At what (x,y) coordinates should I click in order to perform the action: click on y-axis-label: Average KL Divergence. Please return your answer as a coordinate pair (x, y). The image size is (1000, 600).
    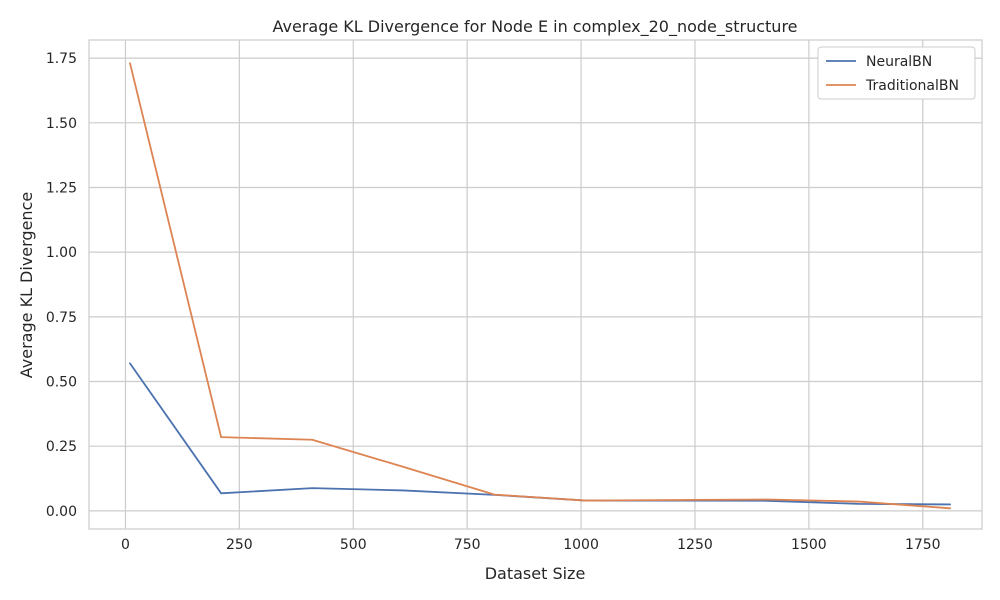
    Looking at the image, I should click on (26, 285).